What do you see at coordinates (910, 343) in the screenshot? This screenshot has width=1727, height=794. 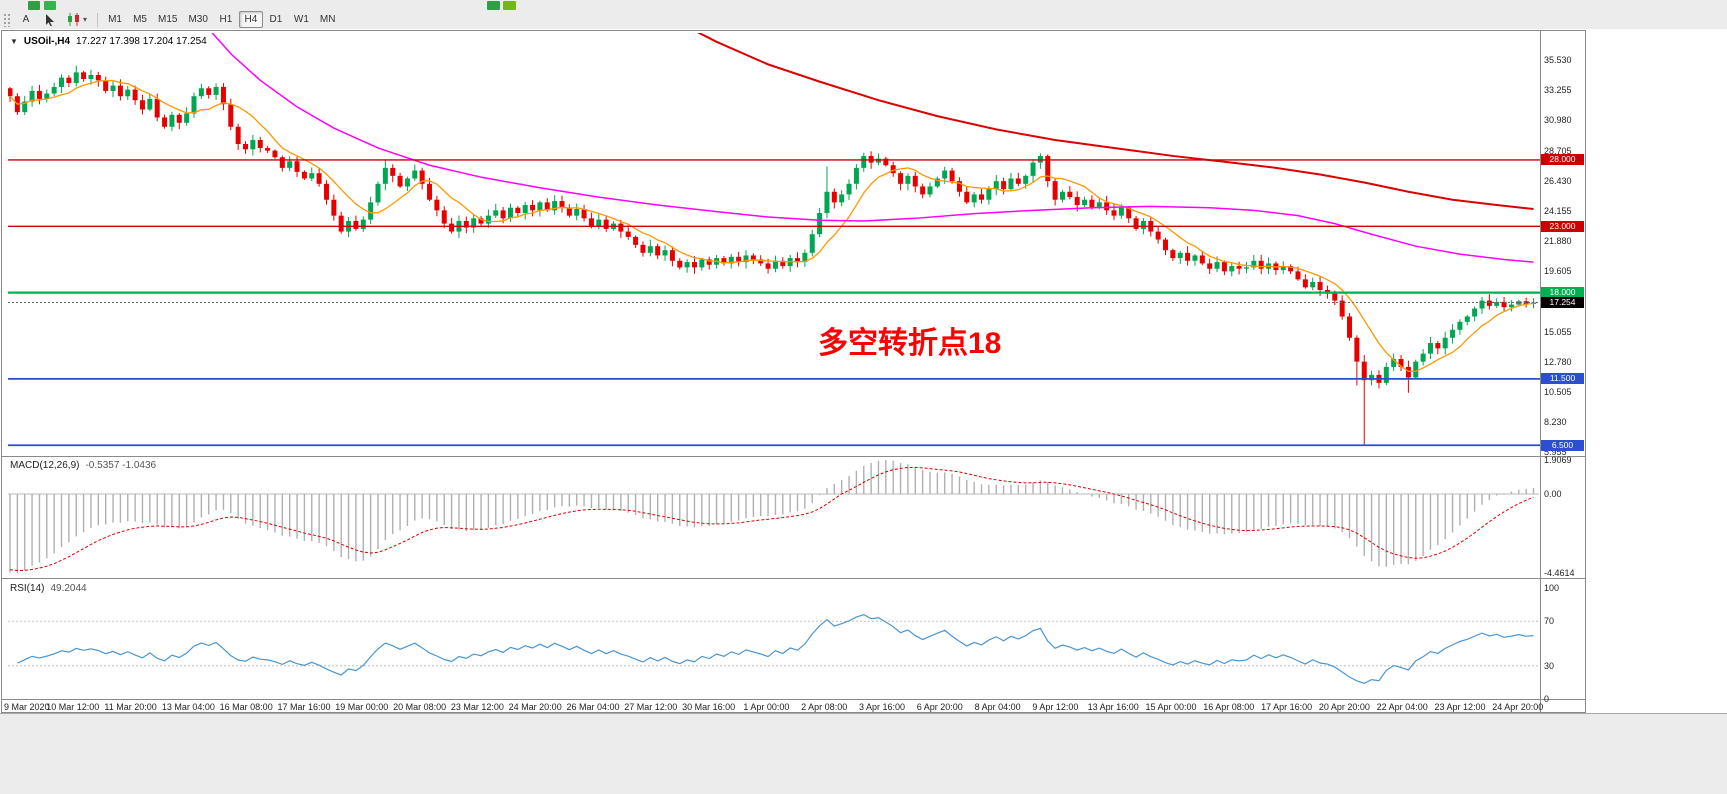 I see `chart-text-annotation: 多空转折点18` at bounding box center [910, 343].